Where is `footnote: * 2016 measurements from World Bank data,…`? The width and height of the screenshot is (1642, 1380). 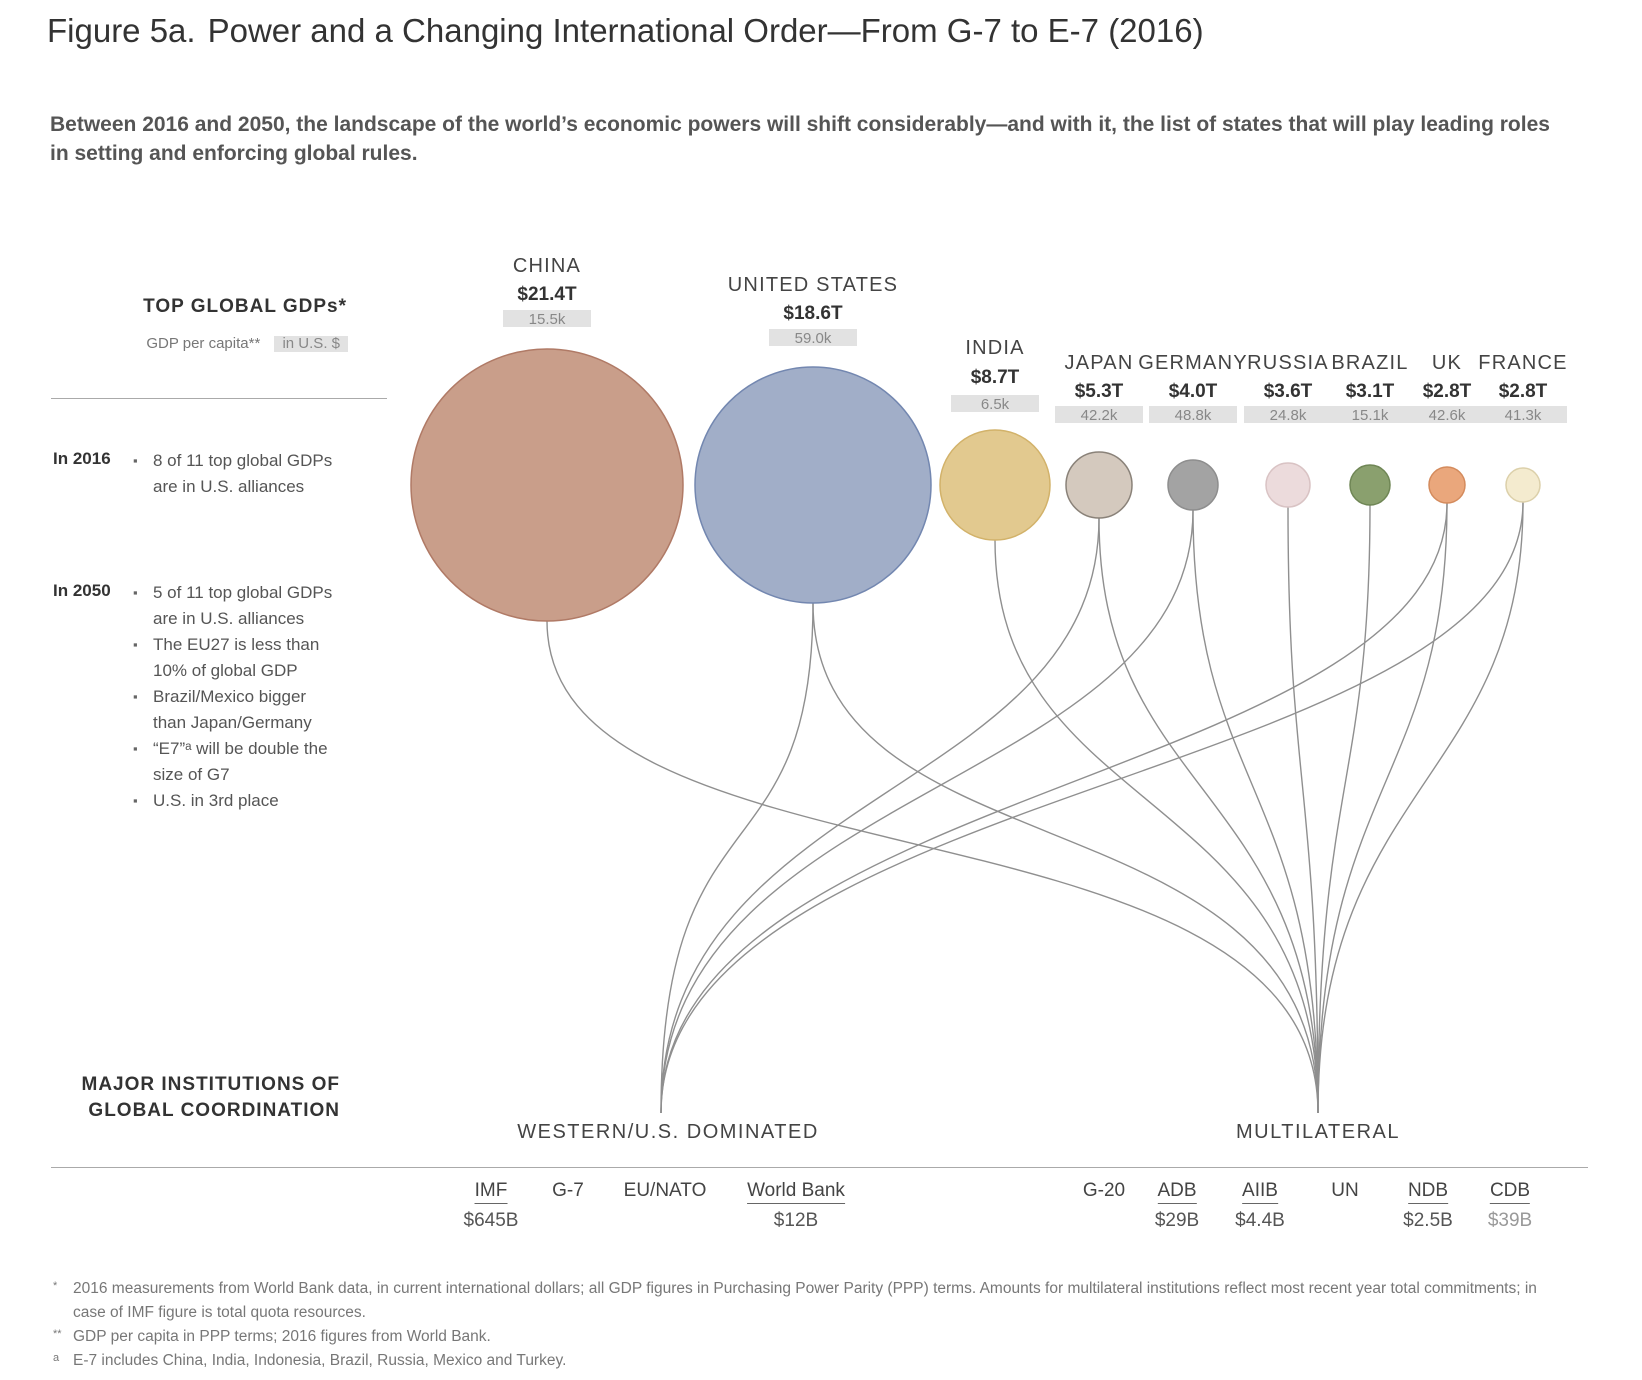 footnote: * 2016 measurements from World Bank data,… is located at coordinates (795, 1300).